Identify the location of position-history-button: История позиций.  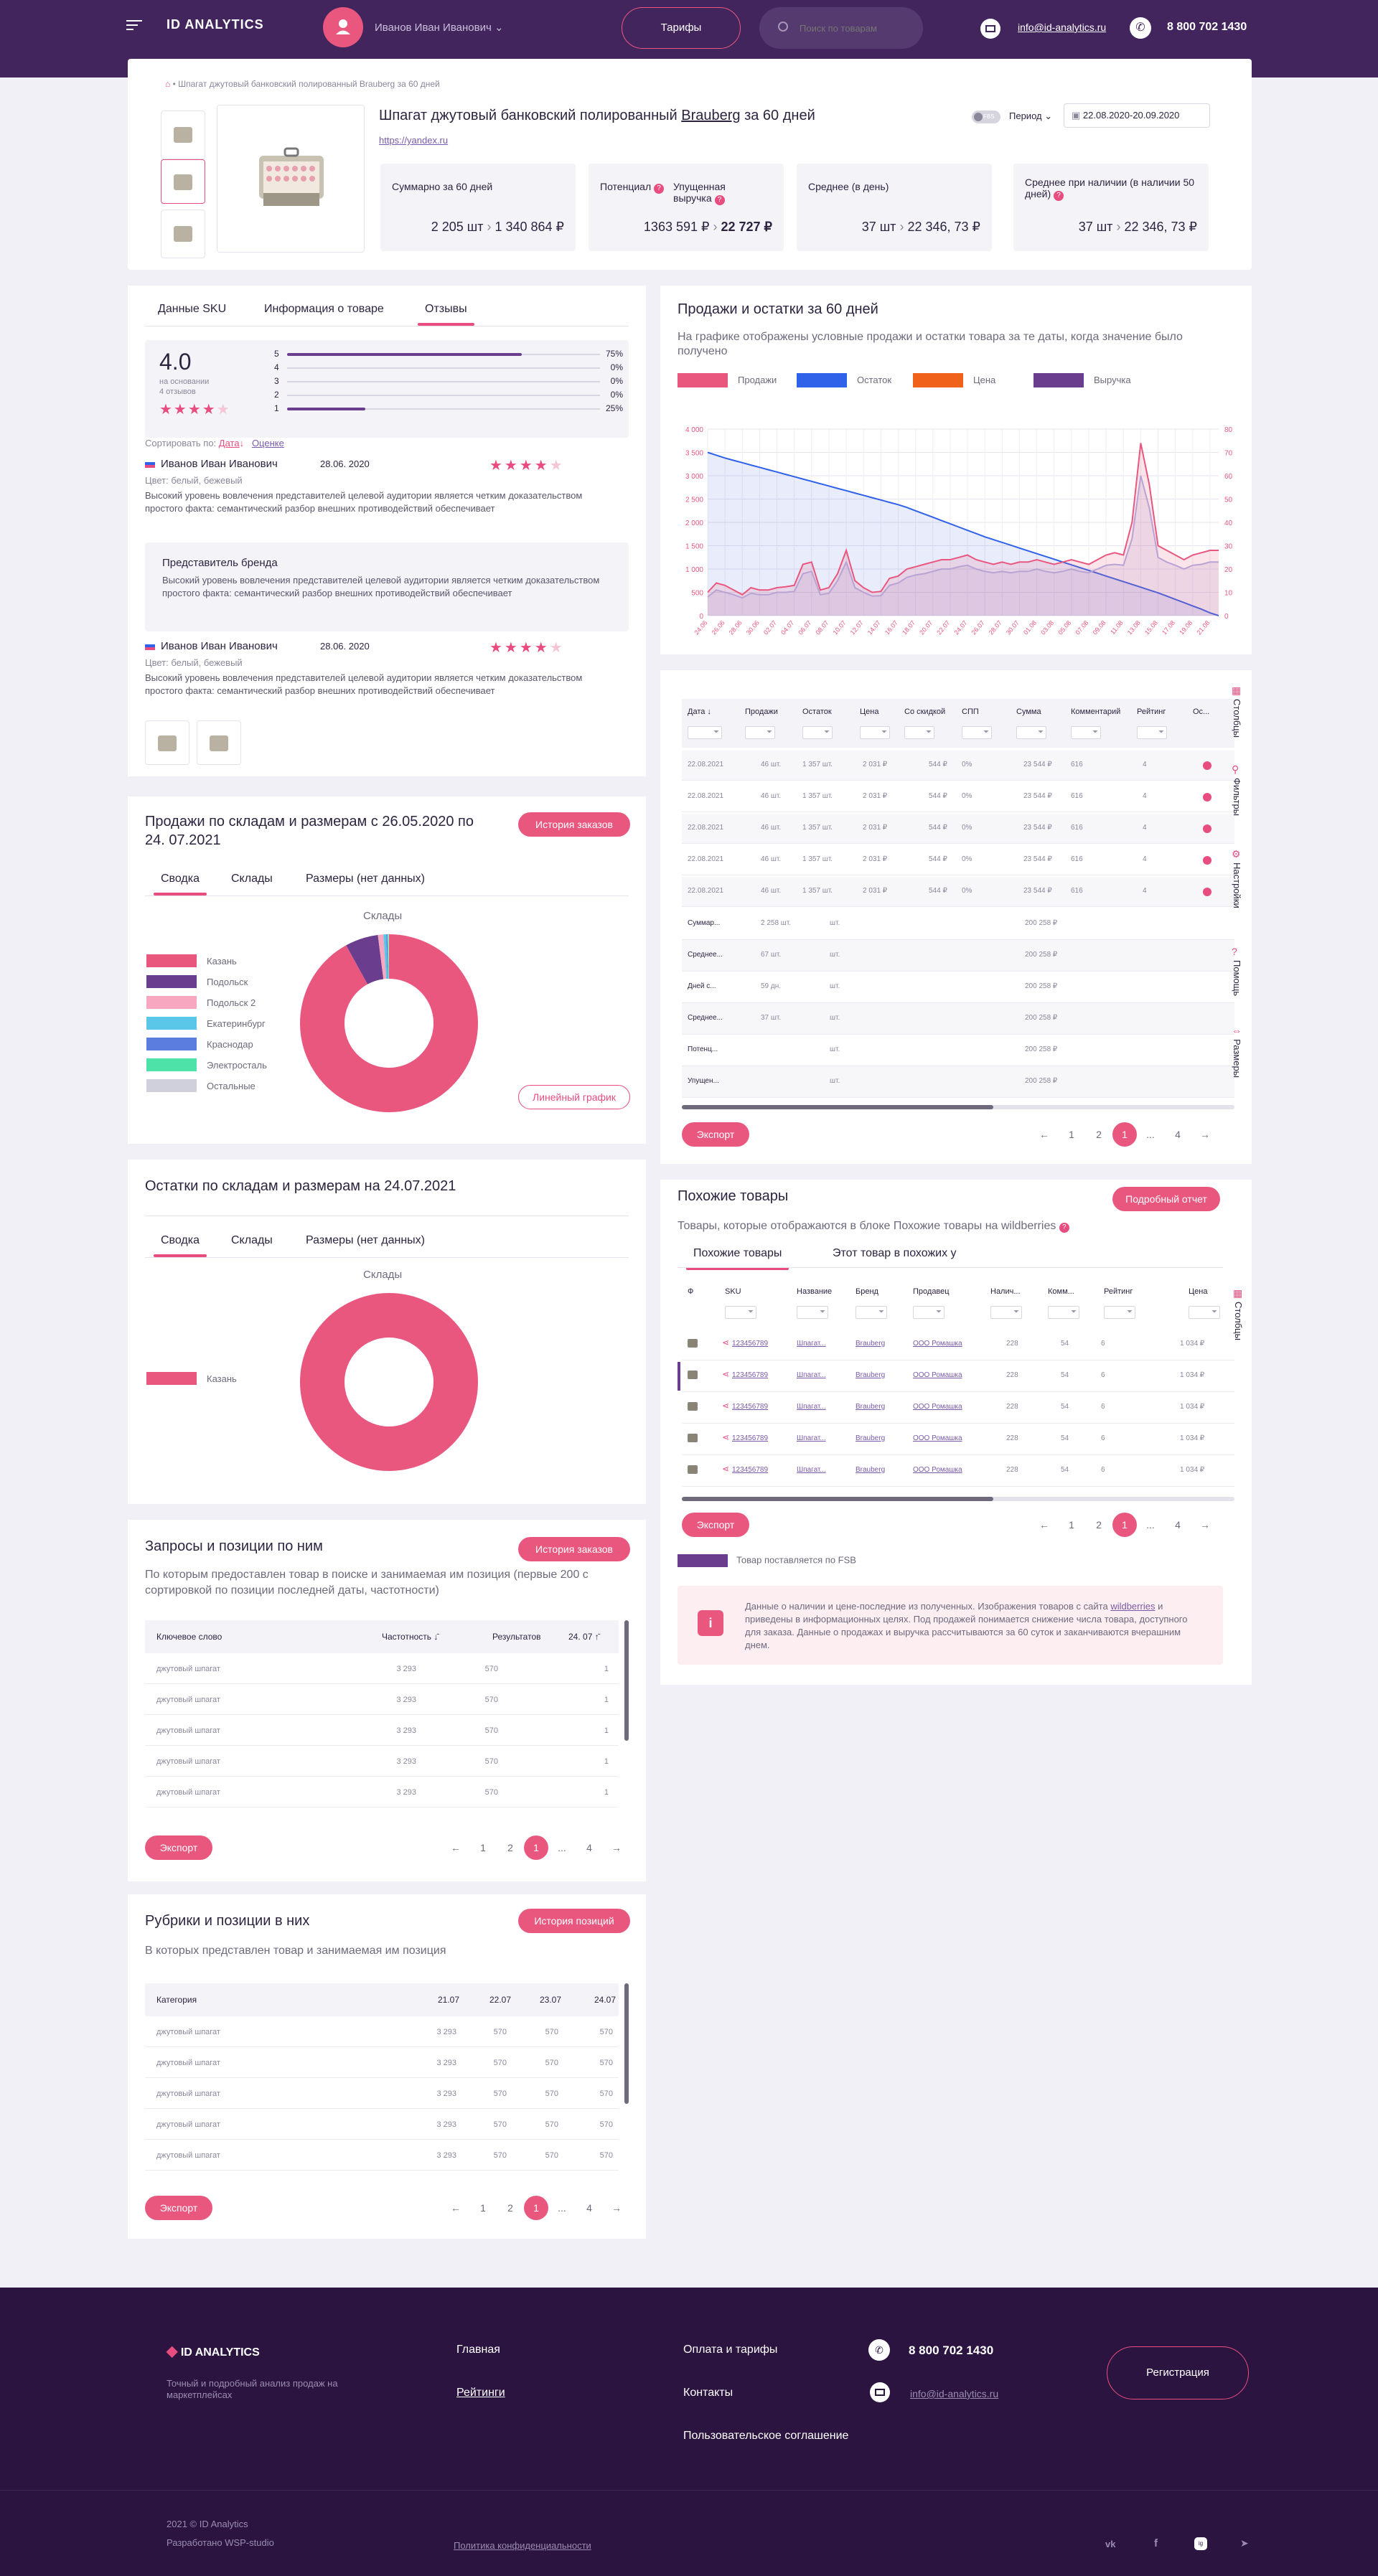
(574, 1921).